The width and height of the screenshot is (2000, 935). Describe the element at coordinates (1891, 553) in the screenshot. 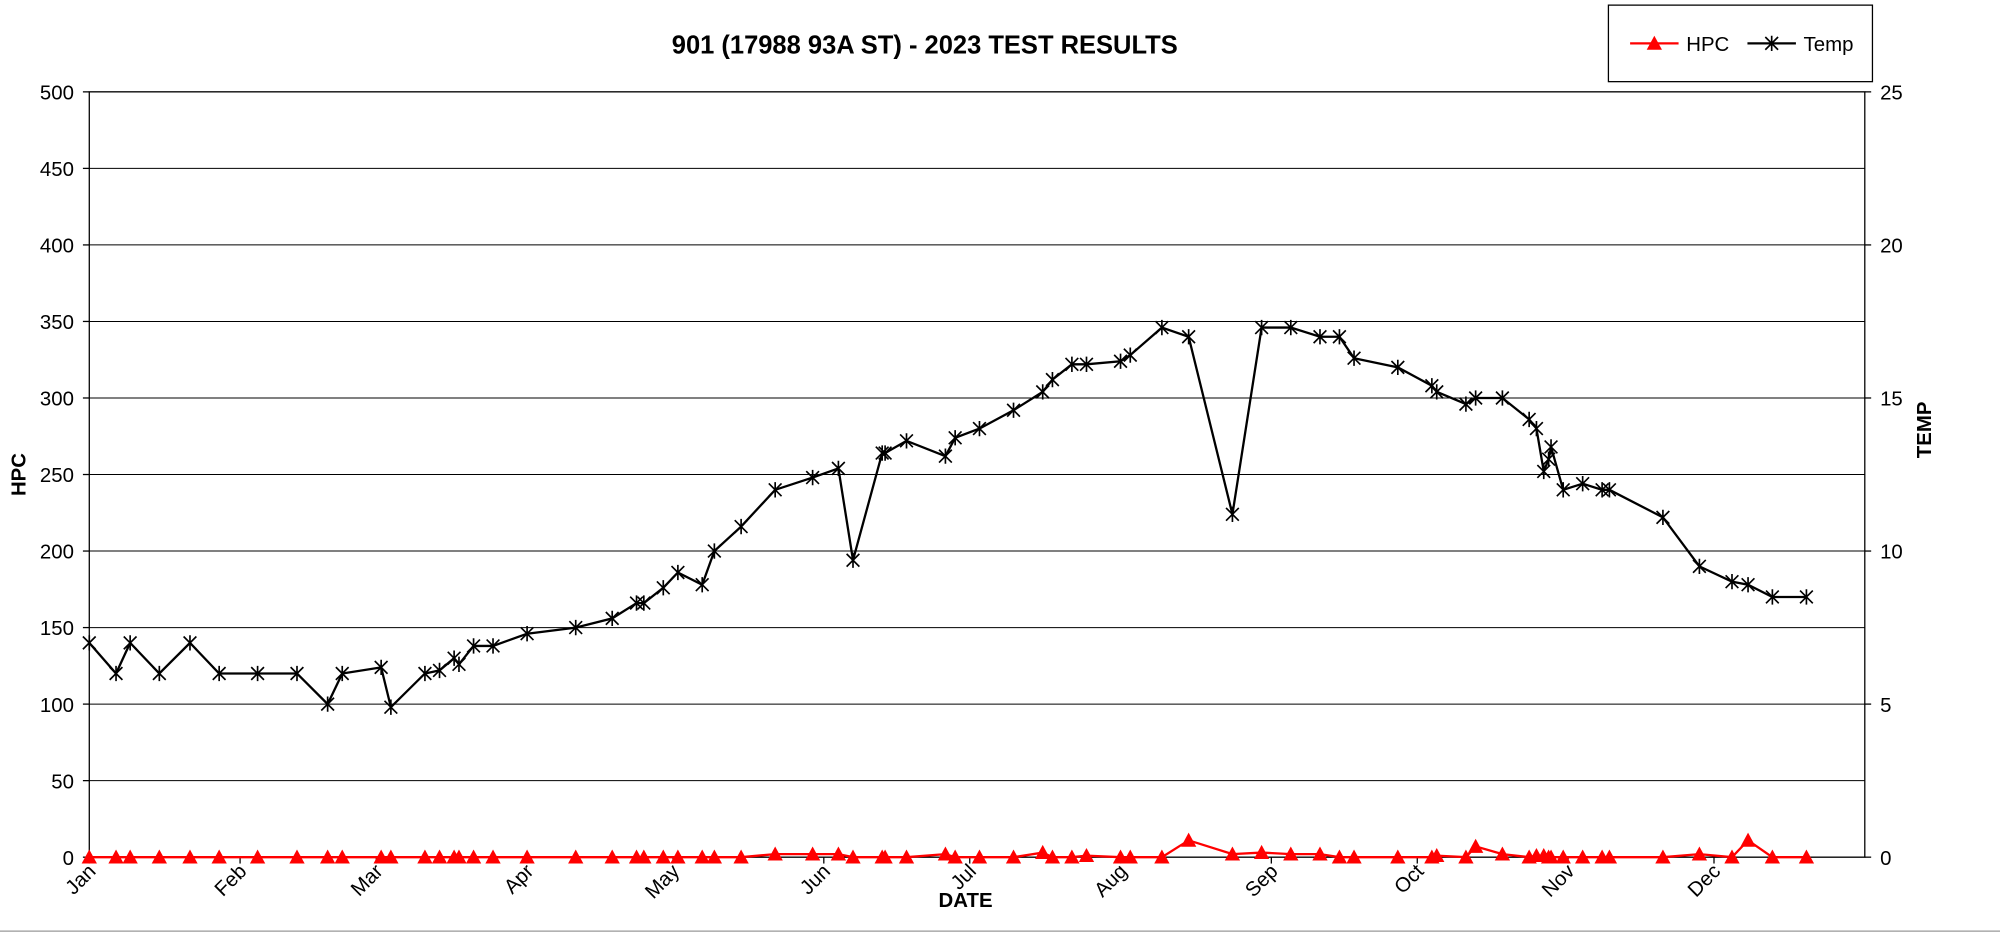

I see `y2-tick-label: 10` at that location.